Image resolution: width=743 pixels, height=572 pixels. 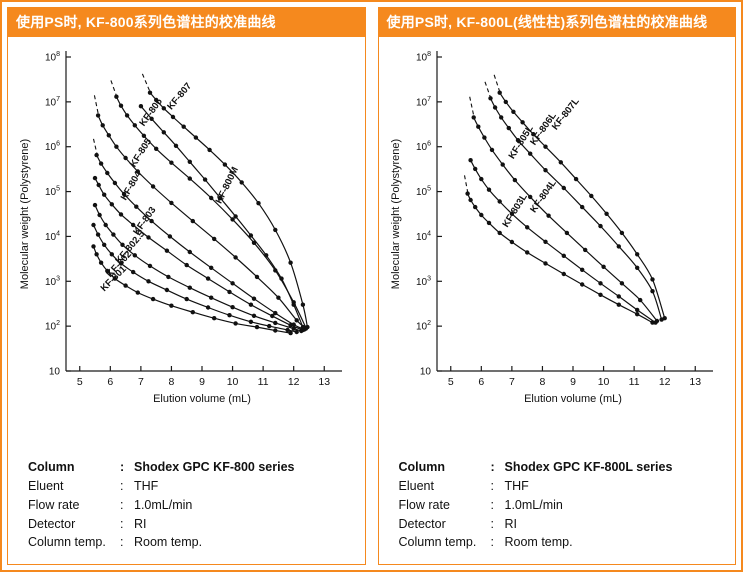 What do you see at coordinates (52, 326) in the screenshot?
I see `y-tick-label: 10²` at bounding box center [52, 326].